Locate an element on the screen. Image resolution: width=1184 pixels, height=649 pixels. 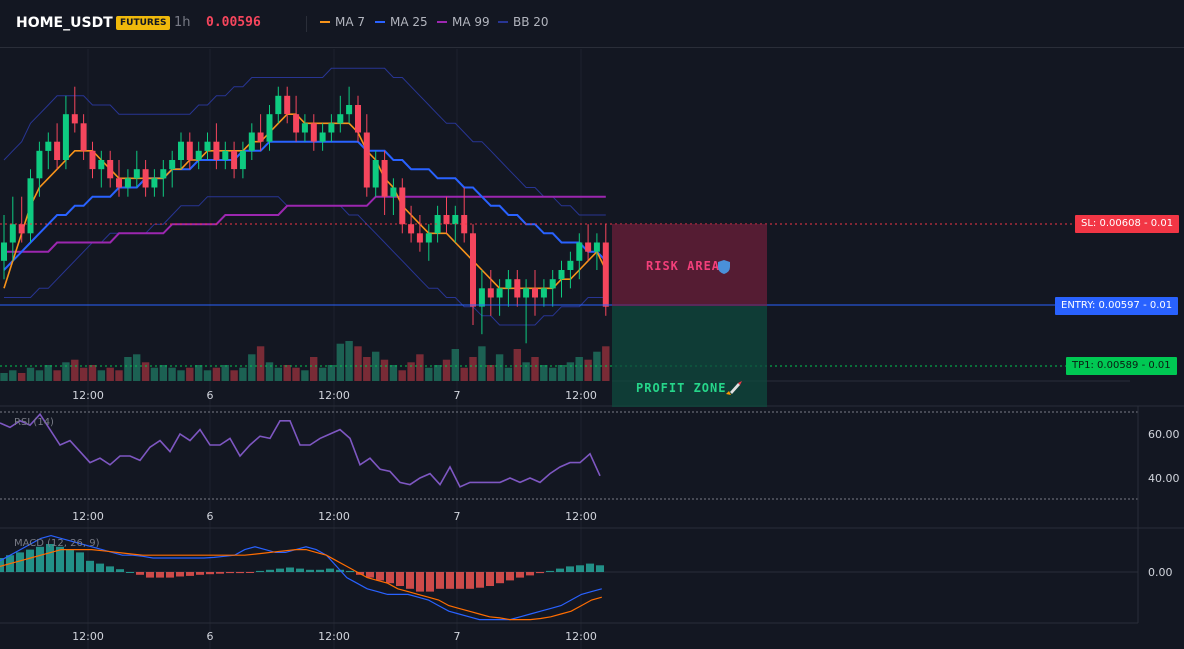
legend-ma7: MA 7 is located at coordinates (342, 22).